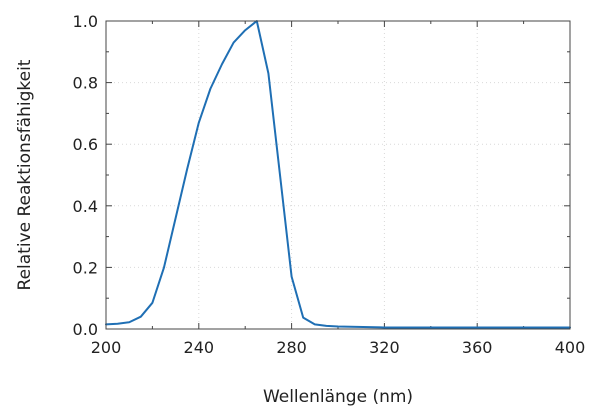 The width and height of the screenshot is (594, 410). Describe the element at coordinates (85, 83) in the screenshot. I see `y-tick-label: 0.8` at that location.